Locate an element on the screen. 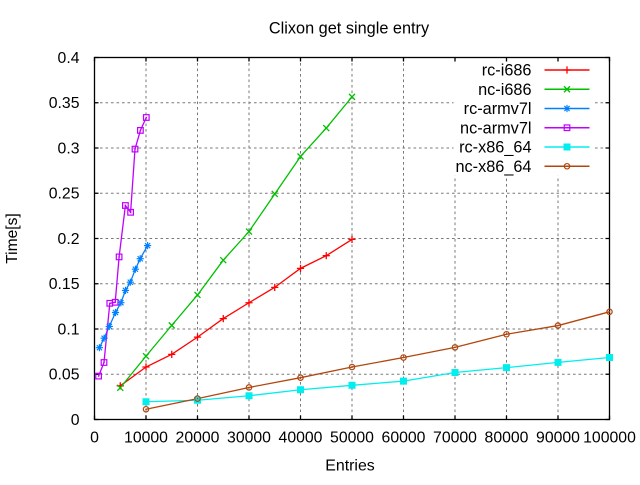  svg-text: 90000 is located at coordinates (558, 437).